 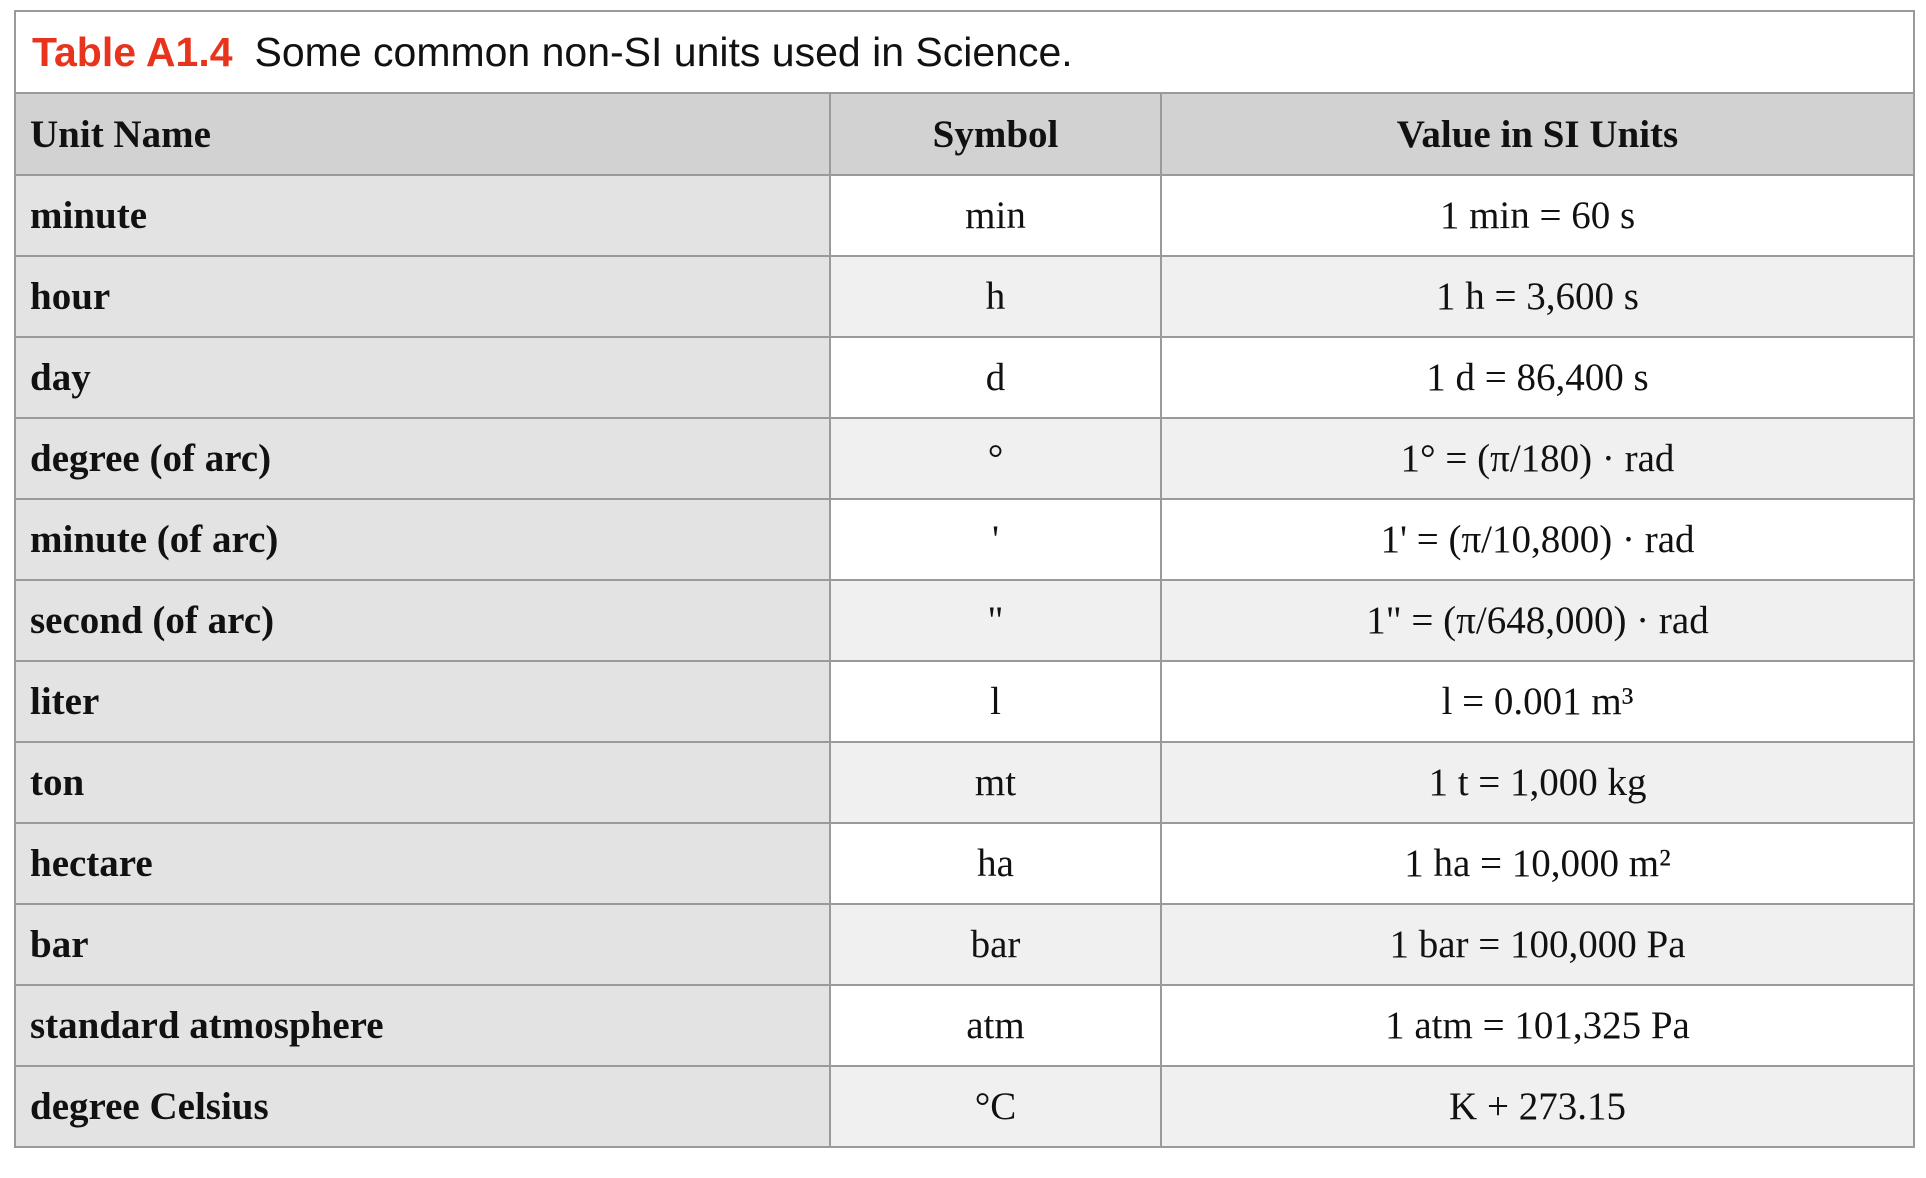 I want to click on table-row: bar bar 1 bar = 100,000 Pa, so click(x=964, y=945).